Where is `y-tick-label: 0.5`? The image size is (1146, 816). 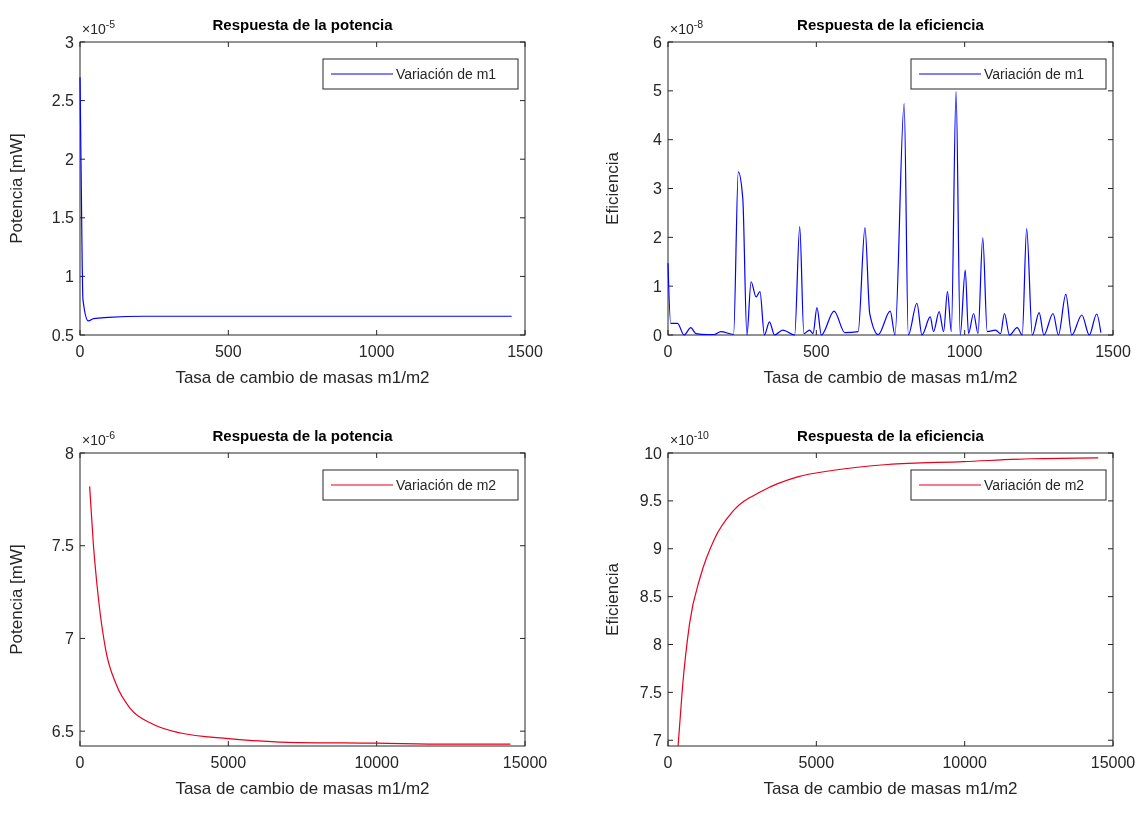 y-tick-label: 0.5 is located at coordinates (63, 335).